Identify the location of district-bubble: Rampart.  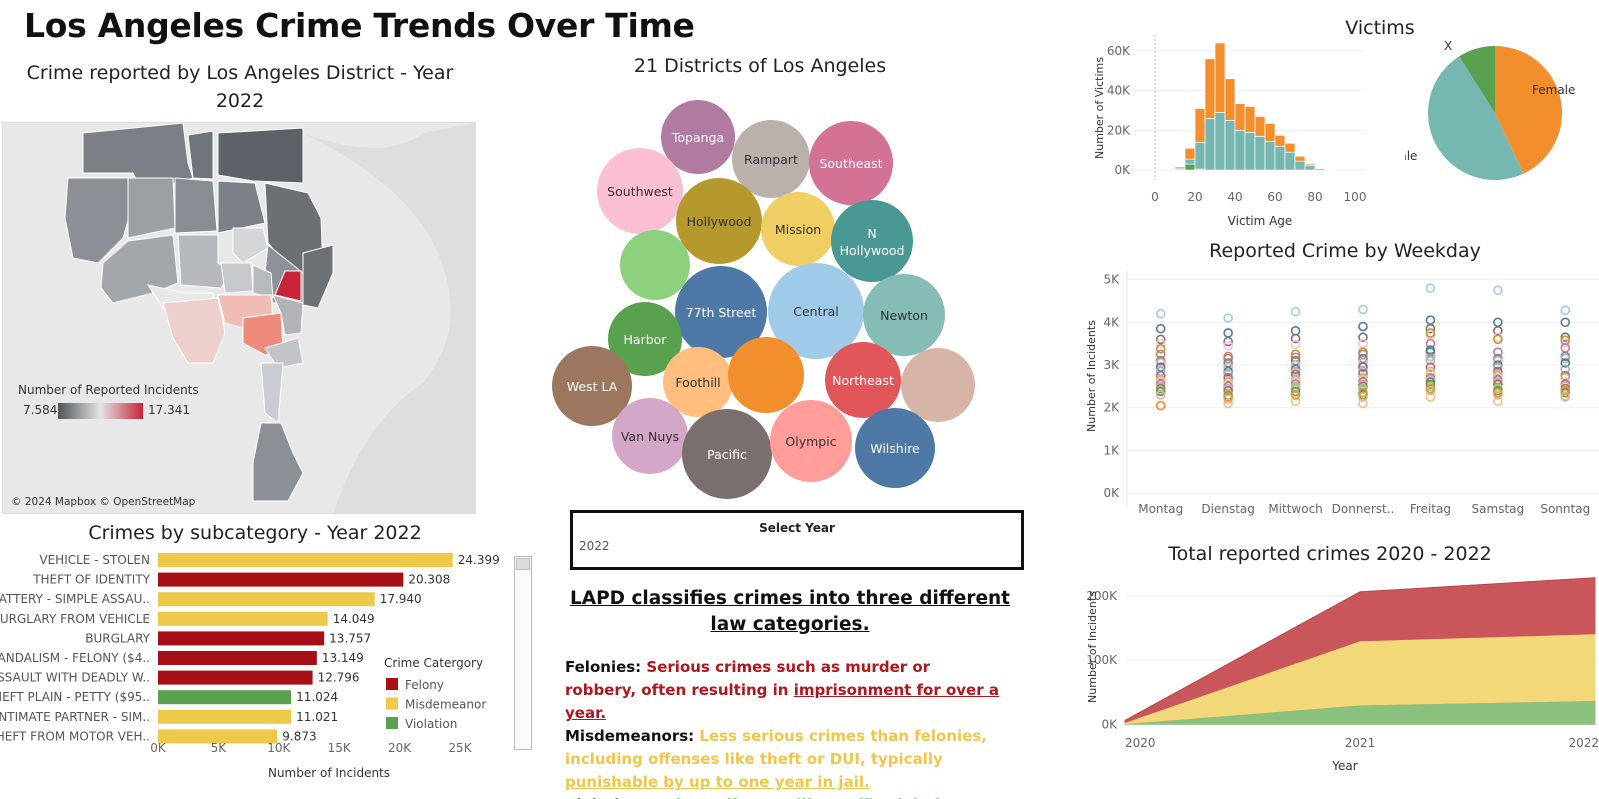
(771, 159).